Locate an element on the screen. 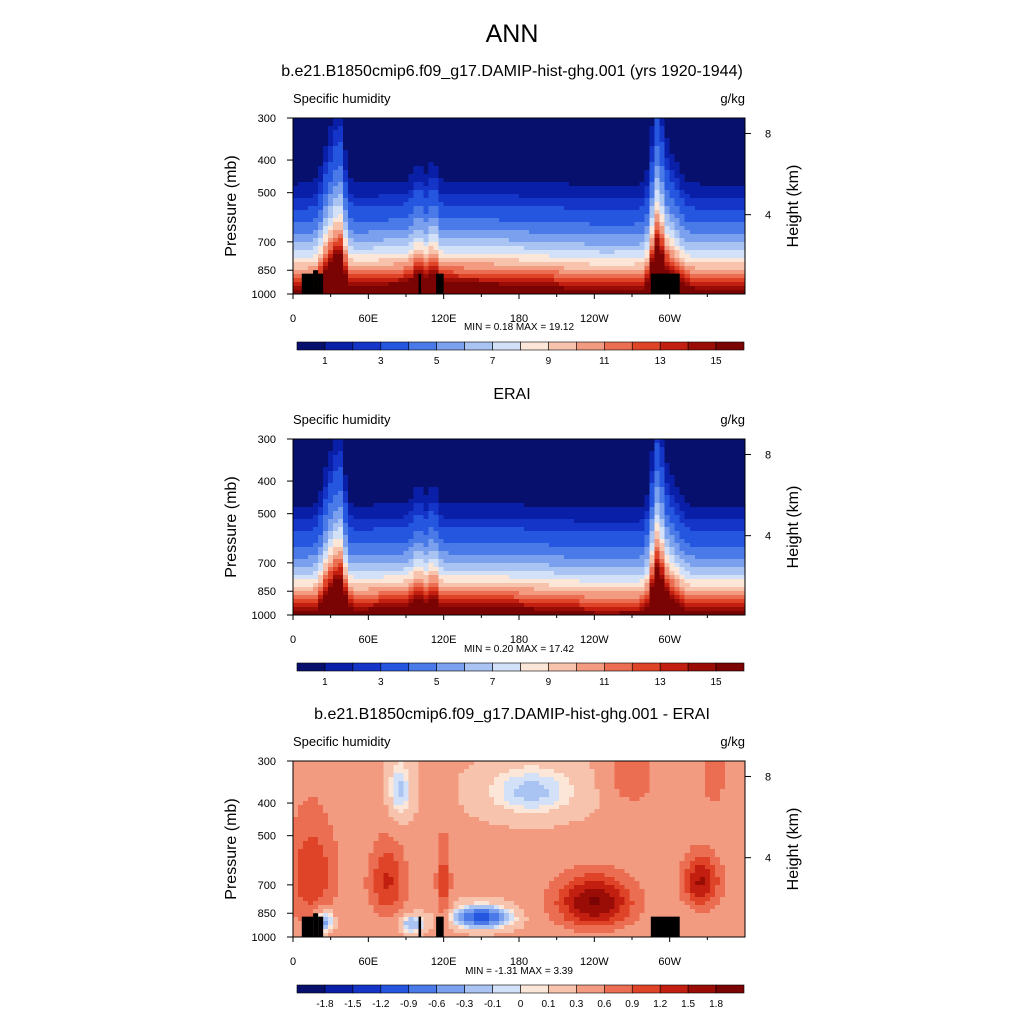 This screenshot has height=1024, width=1024. panel-3-field is located at coordinates (519, 849).